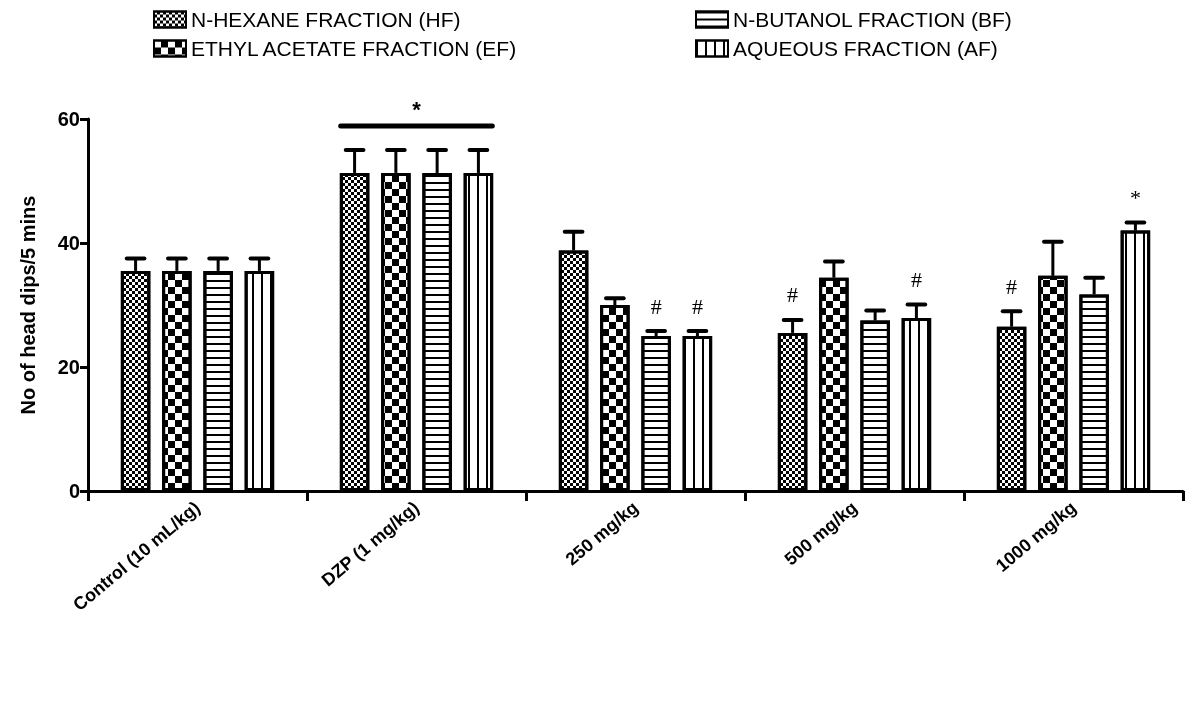 The image size is (1203, 702). I want to click on y-tick-label: 40, so click(68, 243).